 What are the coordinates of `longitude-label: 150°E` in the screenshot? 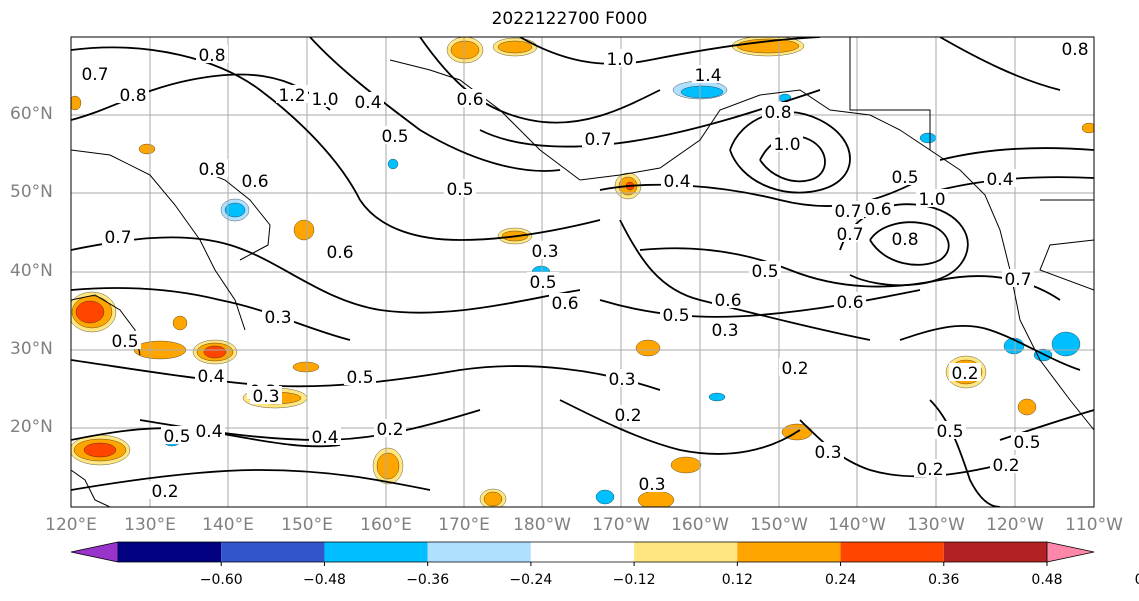 It's located at (307, 525).